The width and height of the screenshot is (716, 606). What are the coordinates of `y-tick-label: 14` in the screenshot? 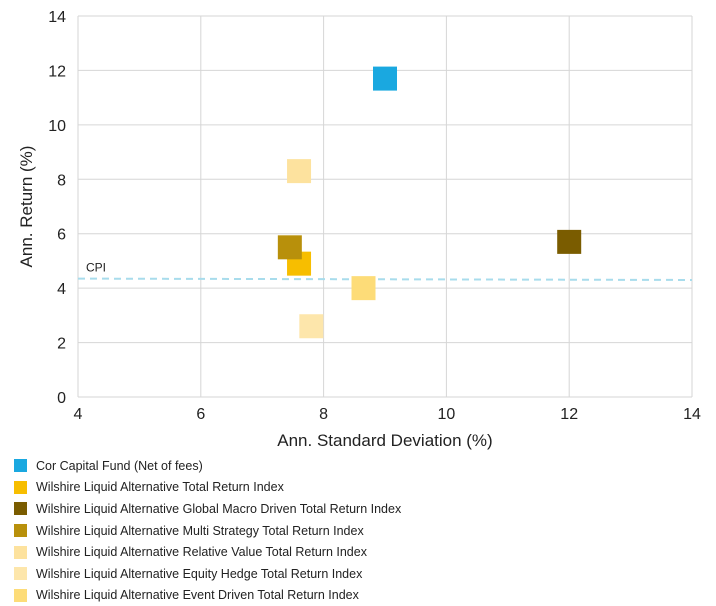 It's located at (57, 17).